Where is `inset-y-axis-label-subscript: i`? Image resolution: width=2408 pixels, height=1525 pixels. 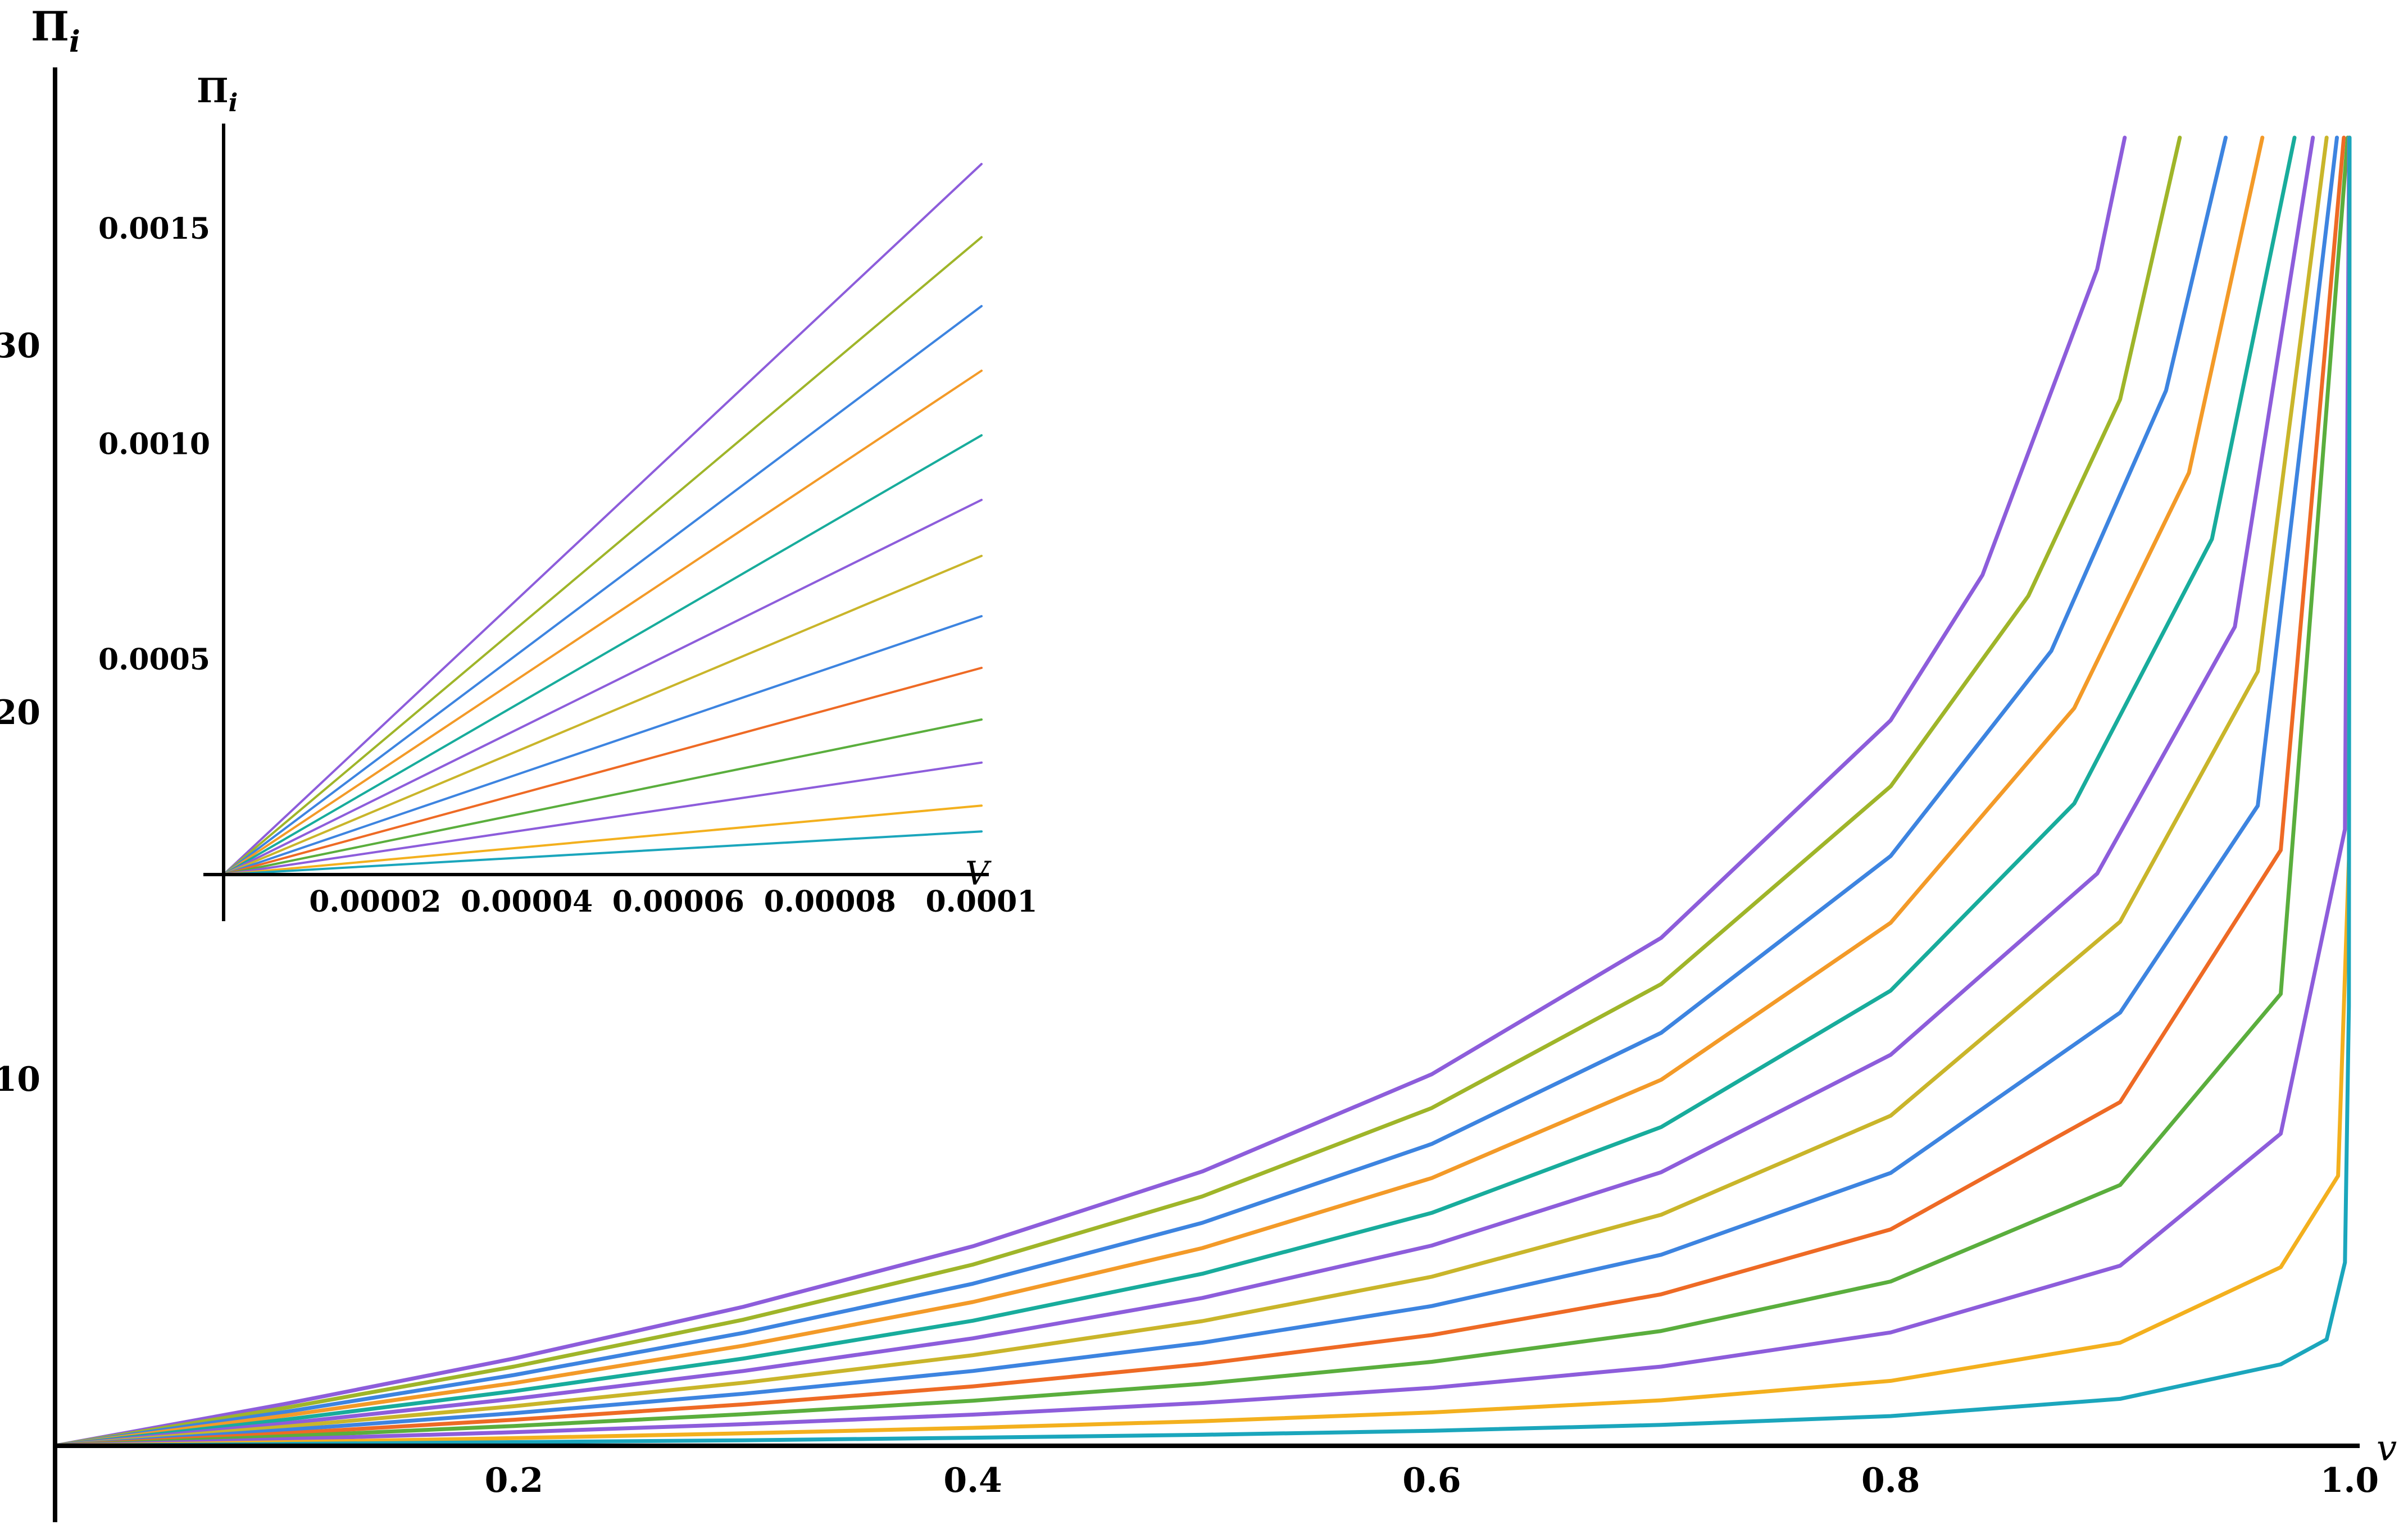
inset-y-axis-label-subscript: i is located at coordinates (233, 103).